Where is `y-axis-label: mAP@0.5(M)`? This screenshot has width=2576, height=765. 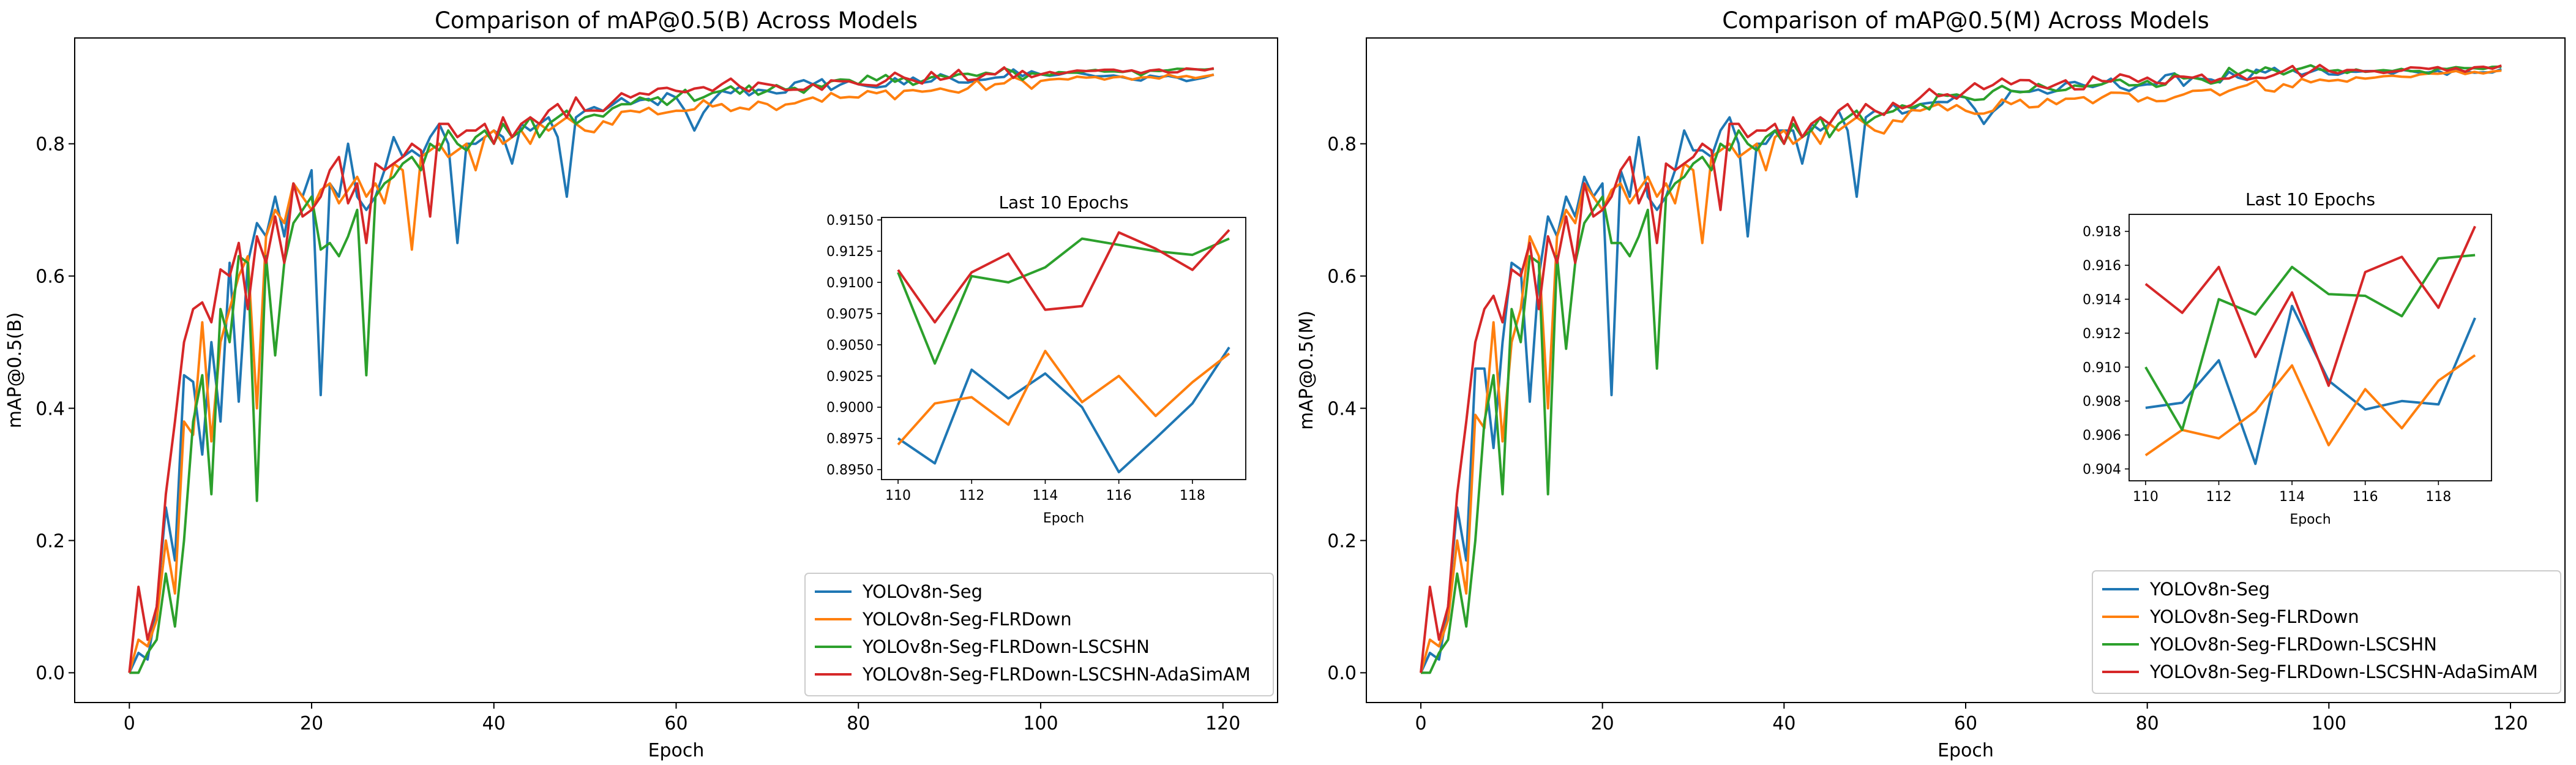
y-axis-label: mAP@0.5(M) is located at coordinates (1307, 370).